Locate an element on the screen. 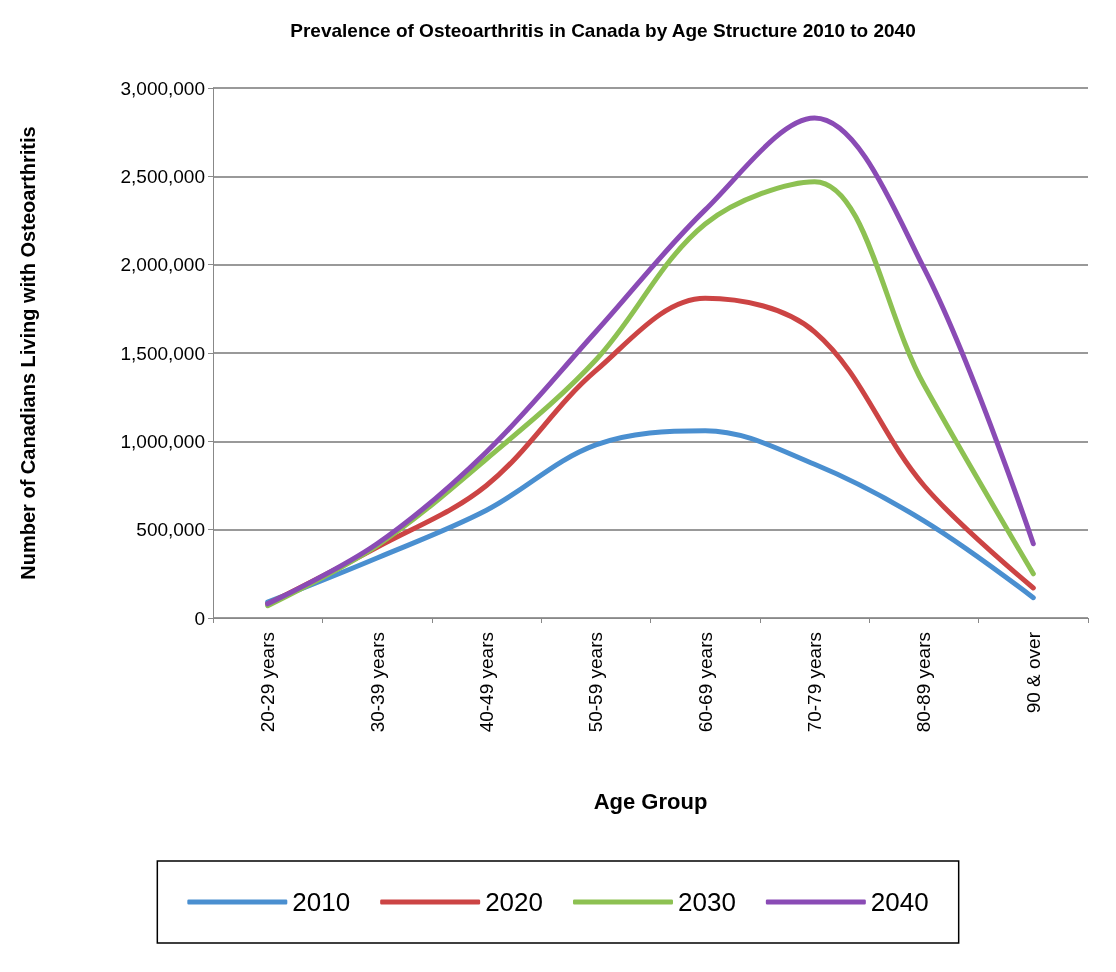  y-tick-label: 1,000,000 is located at coordinates (162, 441).